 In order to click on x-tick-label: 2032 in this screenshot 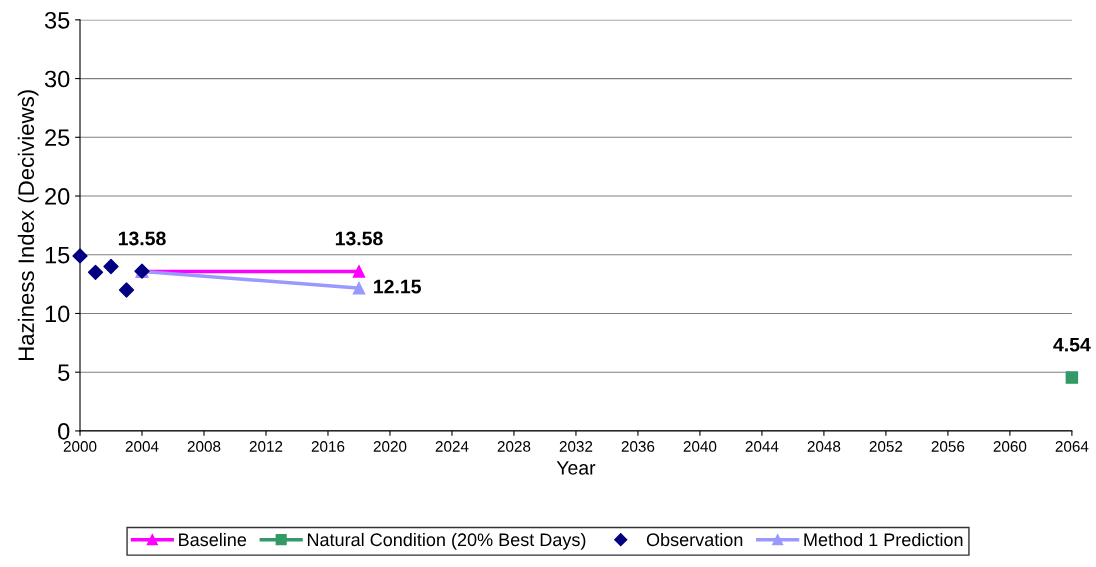, I will do `click(576, 446)`.